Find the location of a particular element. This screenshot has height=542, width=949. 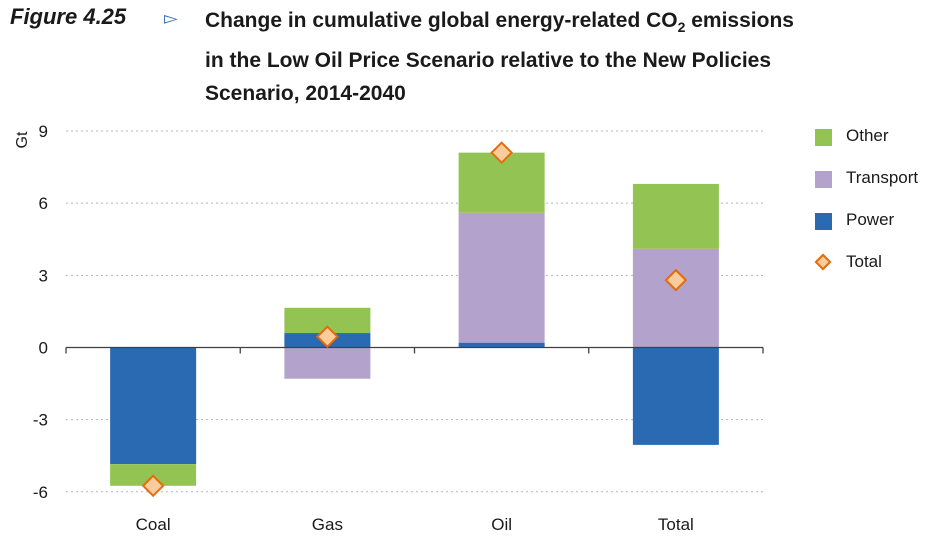

legend-item-total: Total is located at coordinates (879, 272).